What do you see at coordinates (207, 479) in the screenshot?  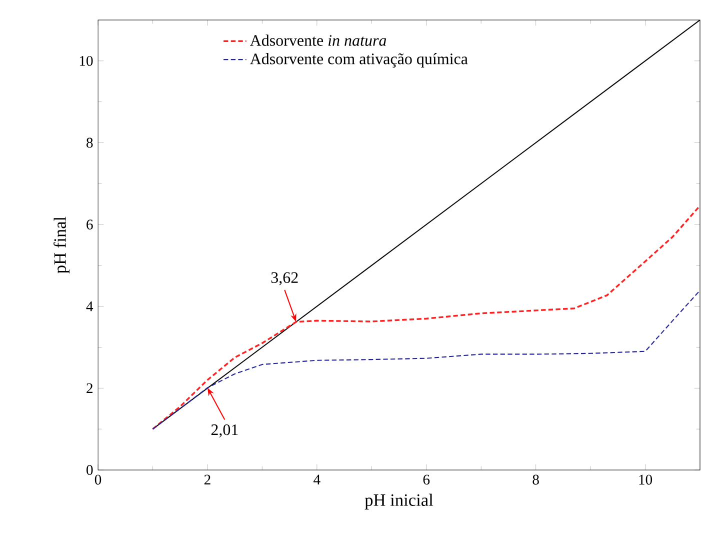 I see `x-tick-label: 2` at bounding box center [207, 479].